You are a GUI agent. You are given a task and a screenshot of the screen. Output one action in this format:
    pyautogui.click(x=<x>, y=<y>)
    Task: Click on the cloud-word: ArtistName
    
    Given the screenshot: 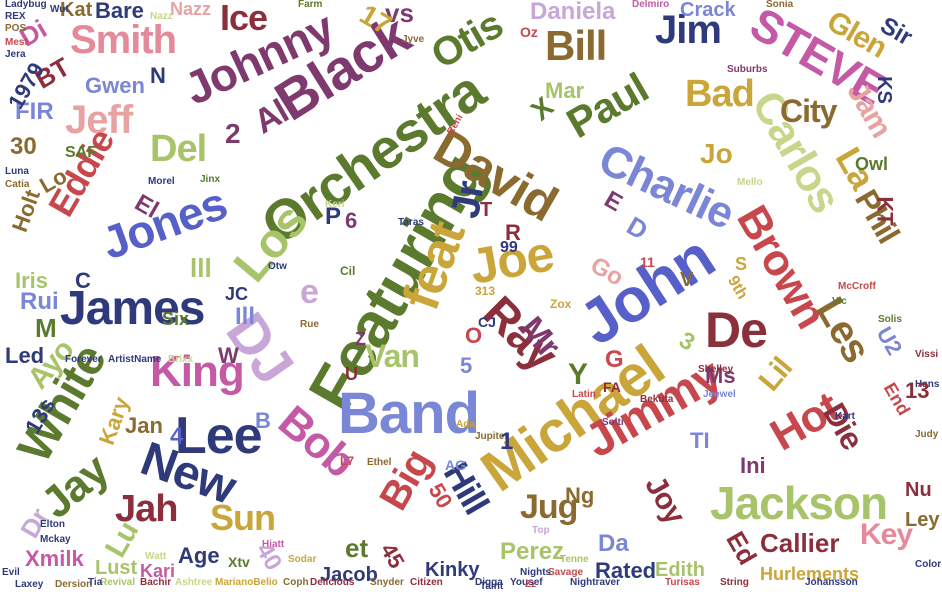 What is the action you would take?
    pyautogui.click(x=135, y=359)
    